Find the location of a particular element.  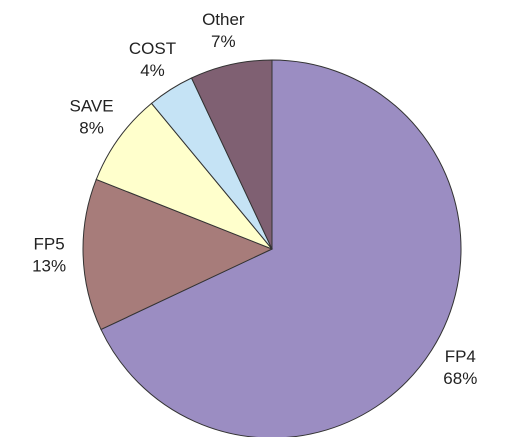

slice-label: FP4 is located at coordinates (460, 356).